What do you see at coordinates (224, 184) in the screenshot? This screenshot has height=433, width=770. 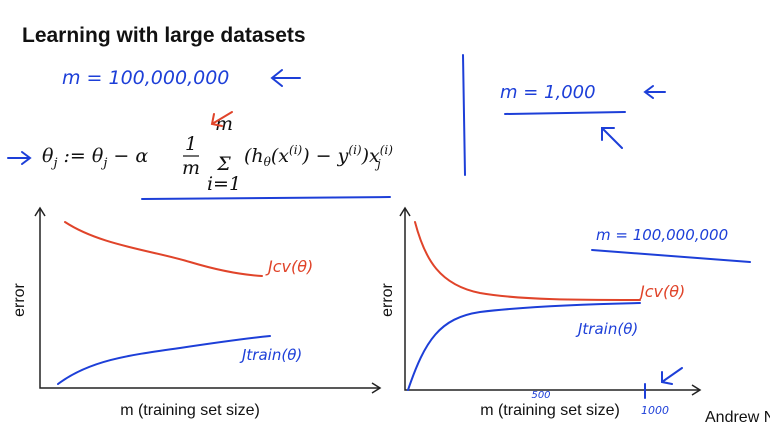 I see `sum-lower: i=1` at bounding box center [224, 184].